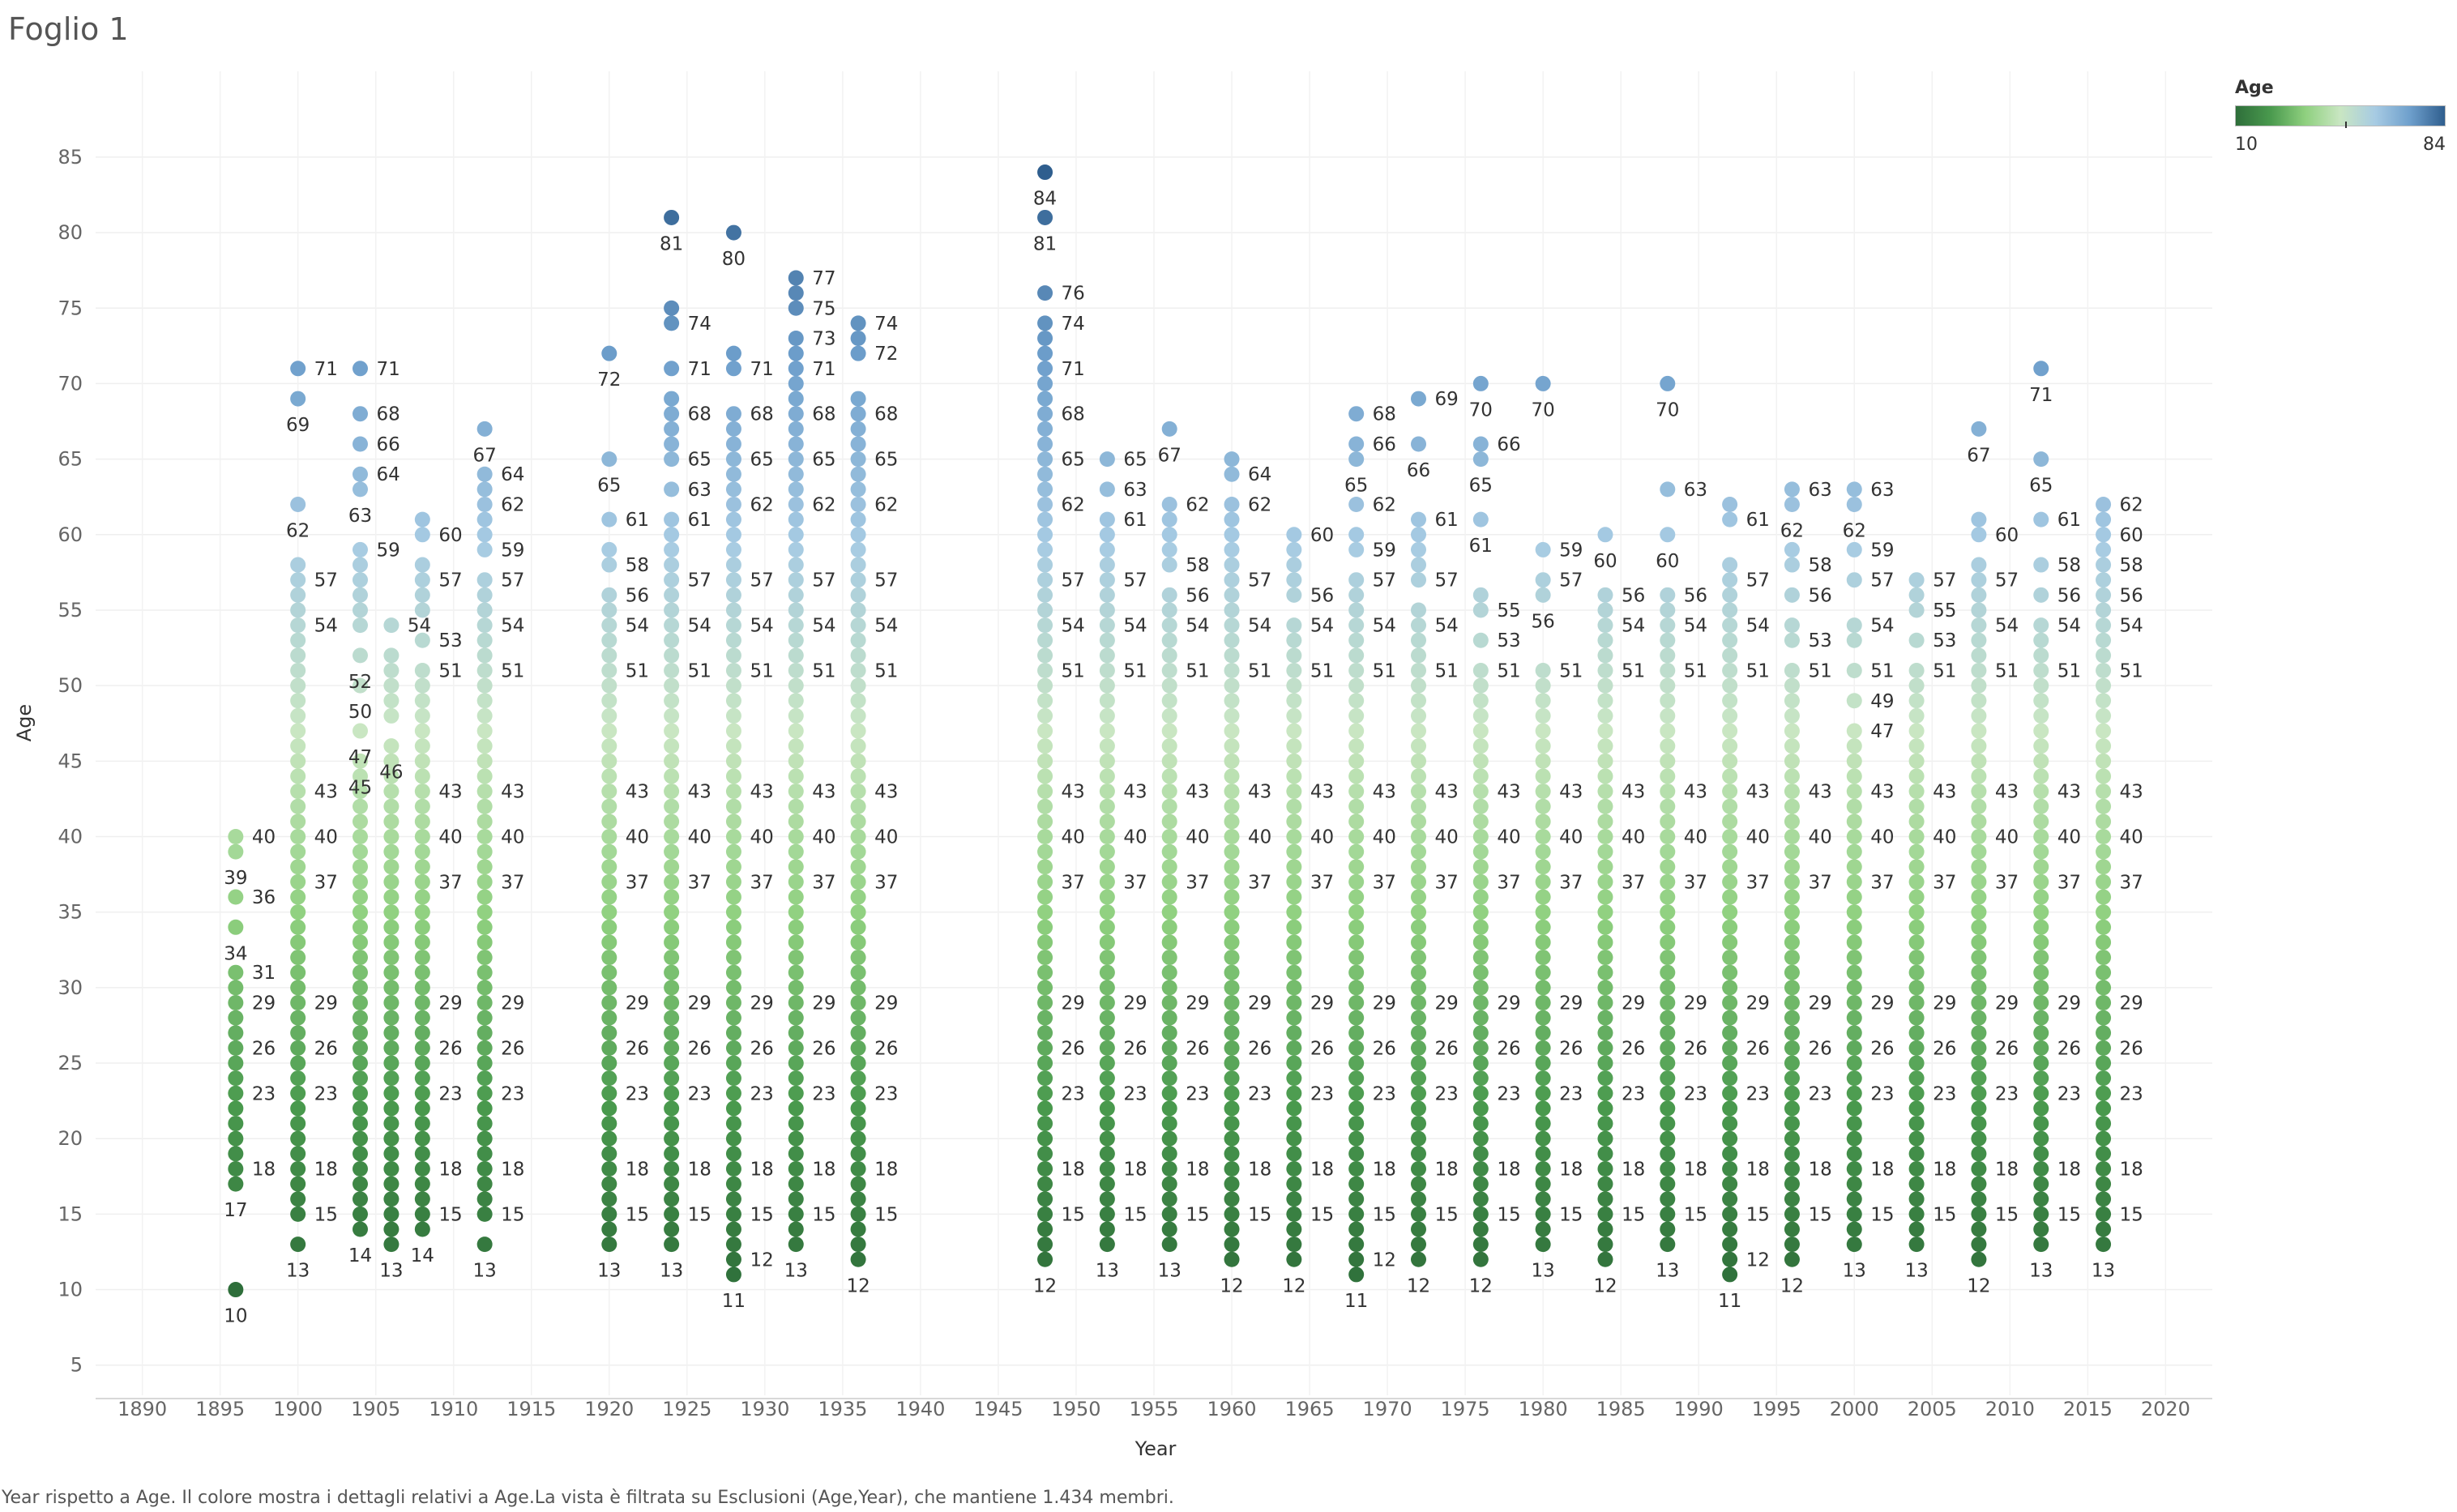  What do you see at coordinates (326, 369) in the screenshot?
I see `data-label: 71` at bounding box center [326, 369].